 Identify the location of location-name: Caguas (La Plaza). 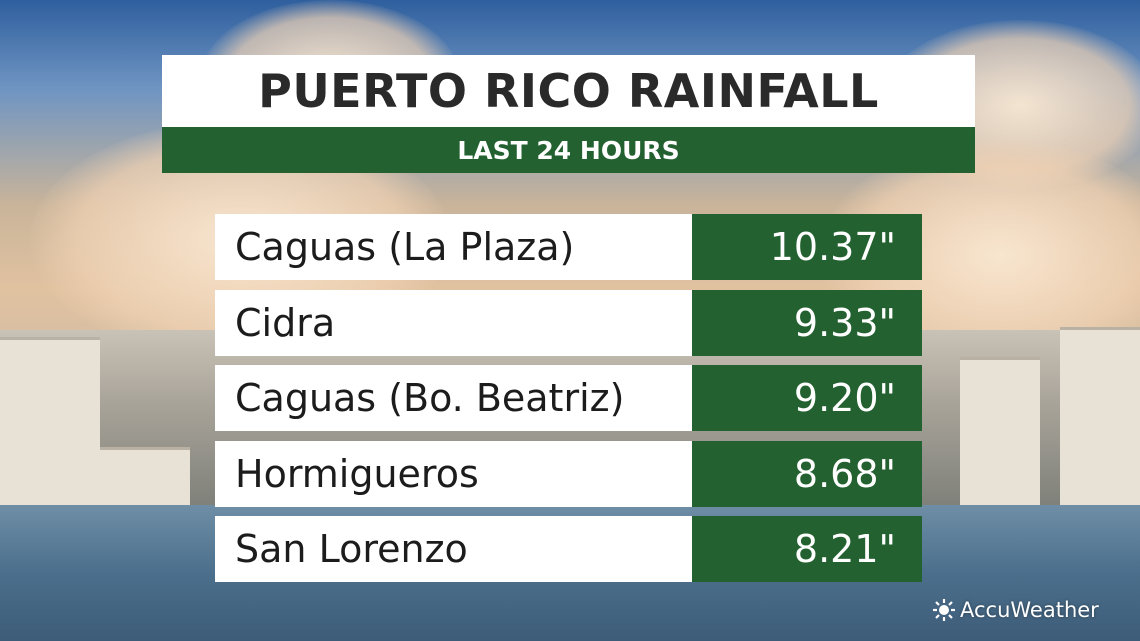
(453, 247).